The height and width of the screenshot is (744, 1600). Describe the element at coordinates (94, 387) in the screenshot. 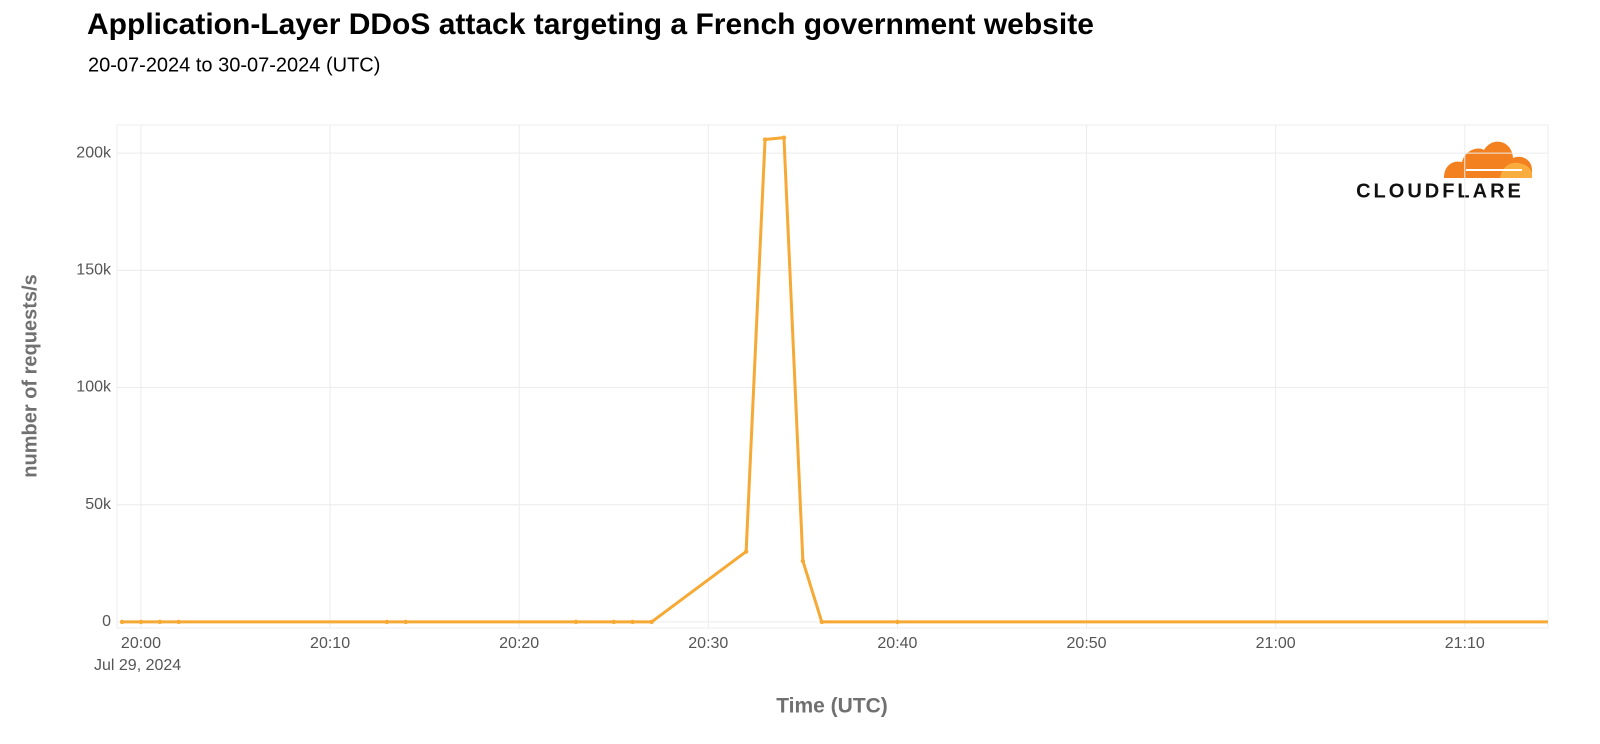

I see `y-tick-label: 100k` at that location.